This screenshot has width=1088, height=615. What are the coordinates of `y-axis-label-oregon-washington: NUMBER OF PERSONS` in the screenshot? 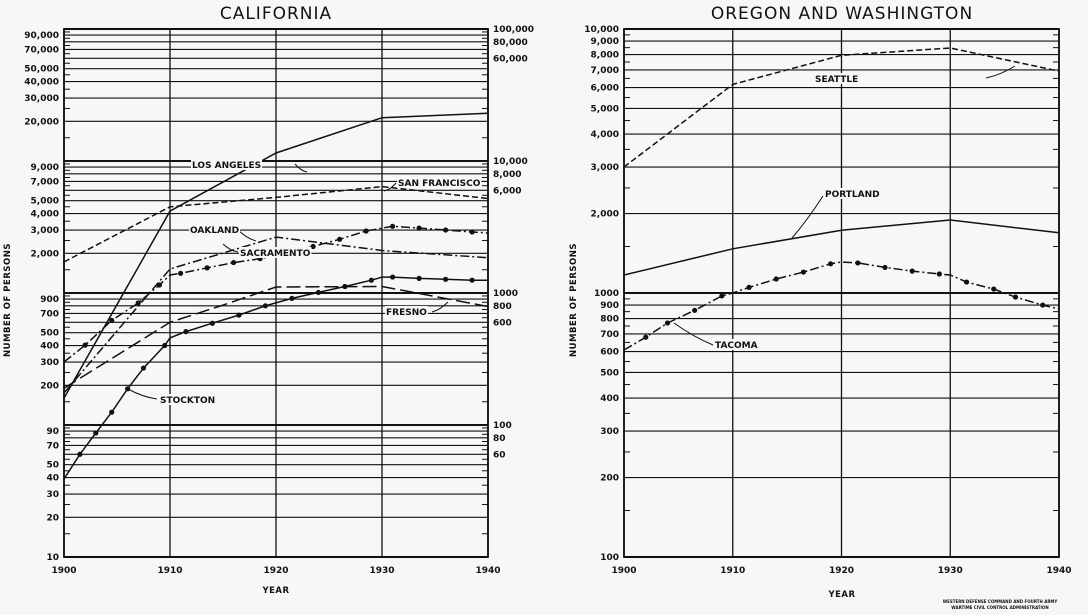 It's located at (574, 300).